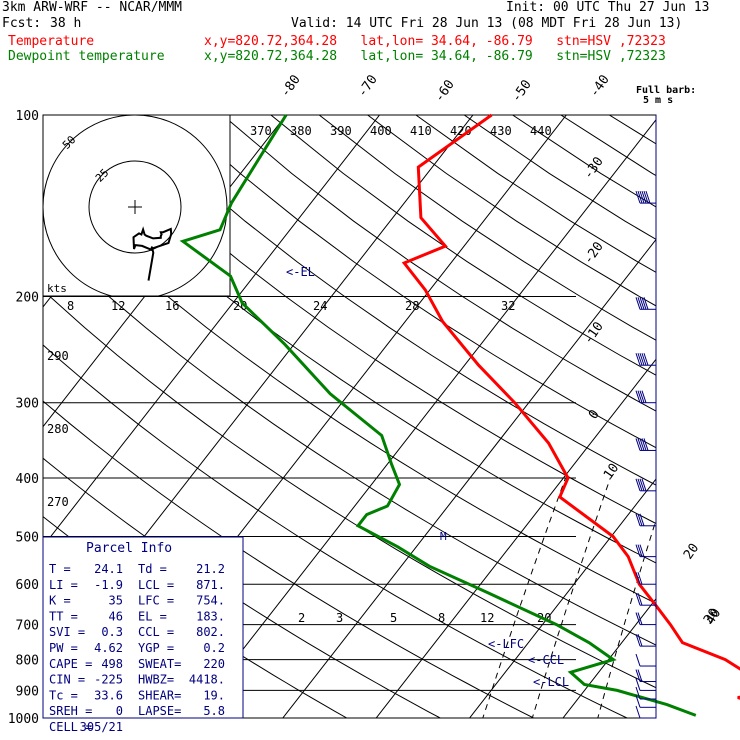 The image size is (740, 740). Describe the element at coordinates (108, 569) in the screenshot. I see `parcel-info-cell: 24.1` at that location.